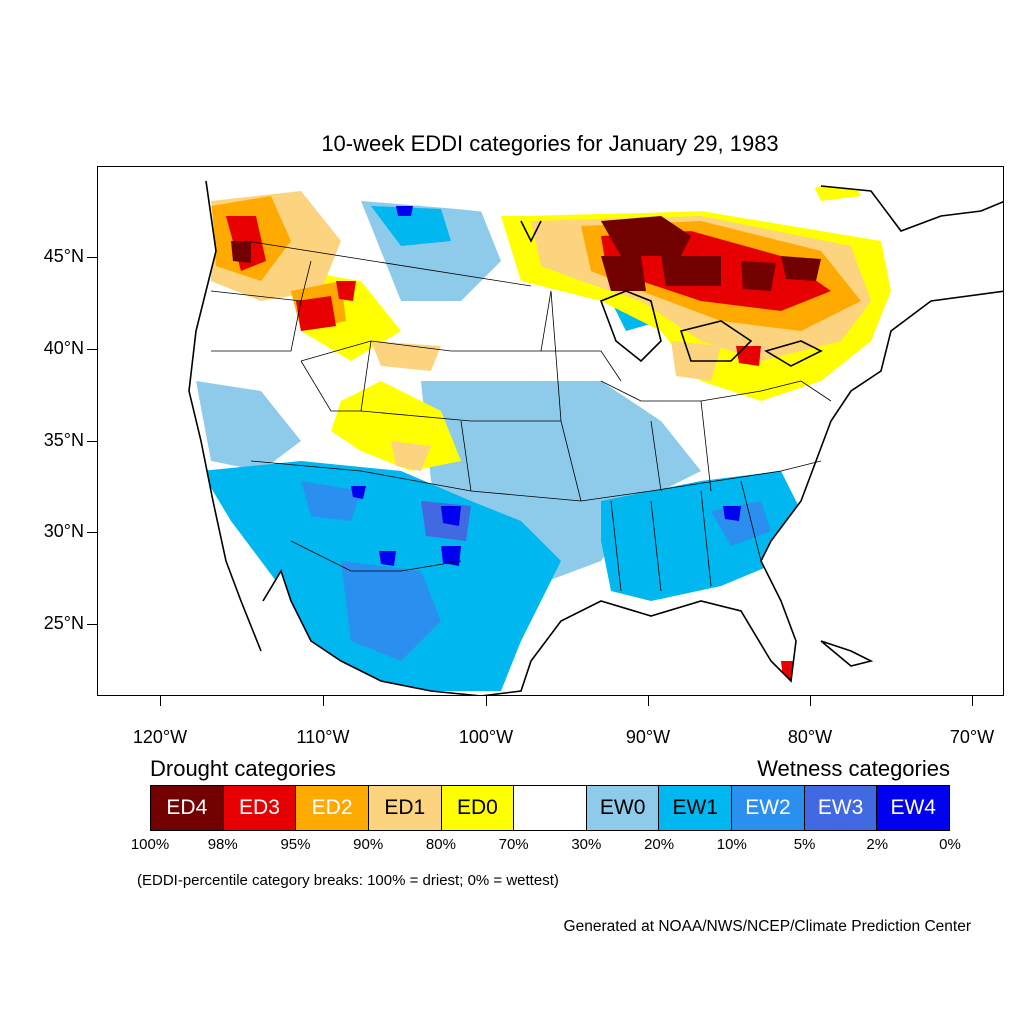 This screenshot has width=1024, height=1024. I want to click on legend-swatch-ew2: EW2, so click(768, 808).